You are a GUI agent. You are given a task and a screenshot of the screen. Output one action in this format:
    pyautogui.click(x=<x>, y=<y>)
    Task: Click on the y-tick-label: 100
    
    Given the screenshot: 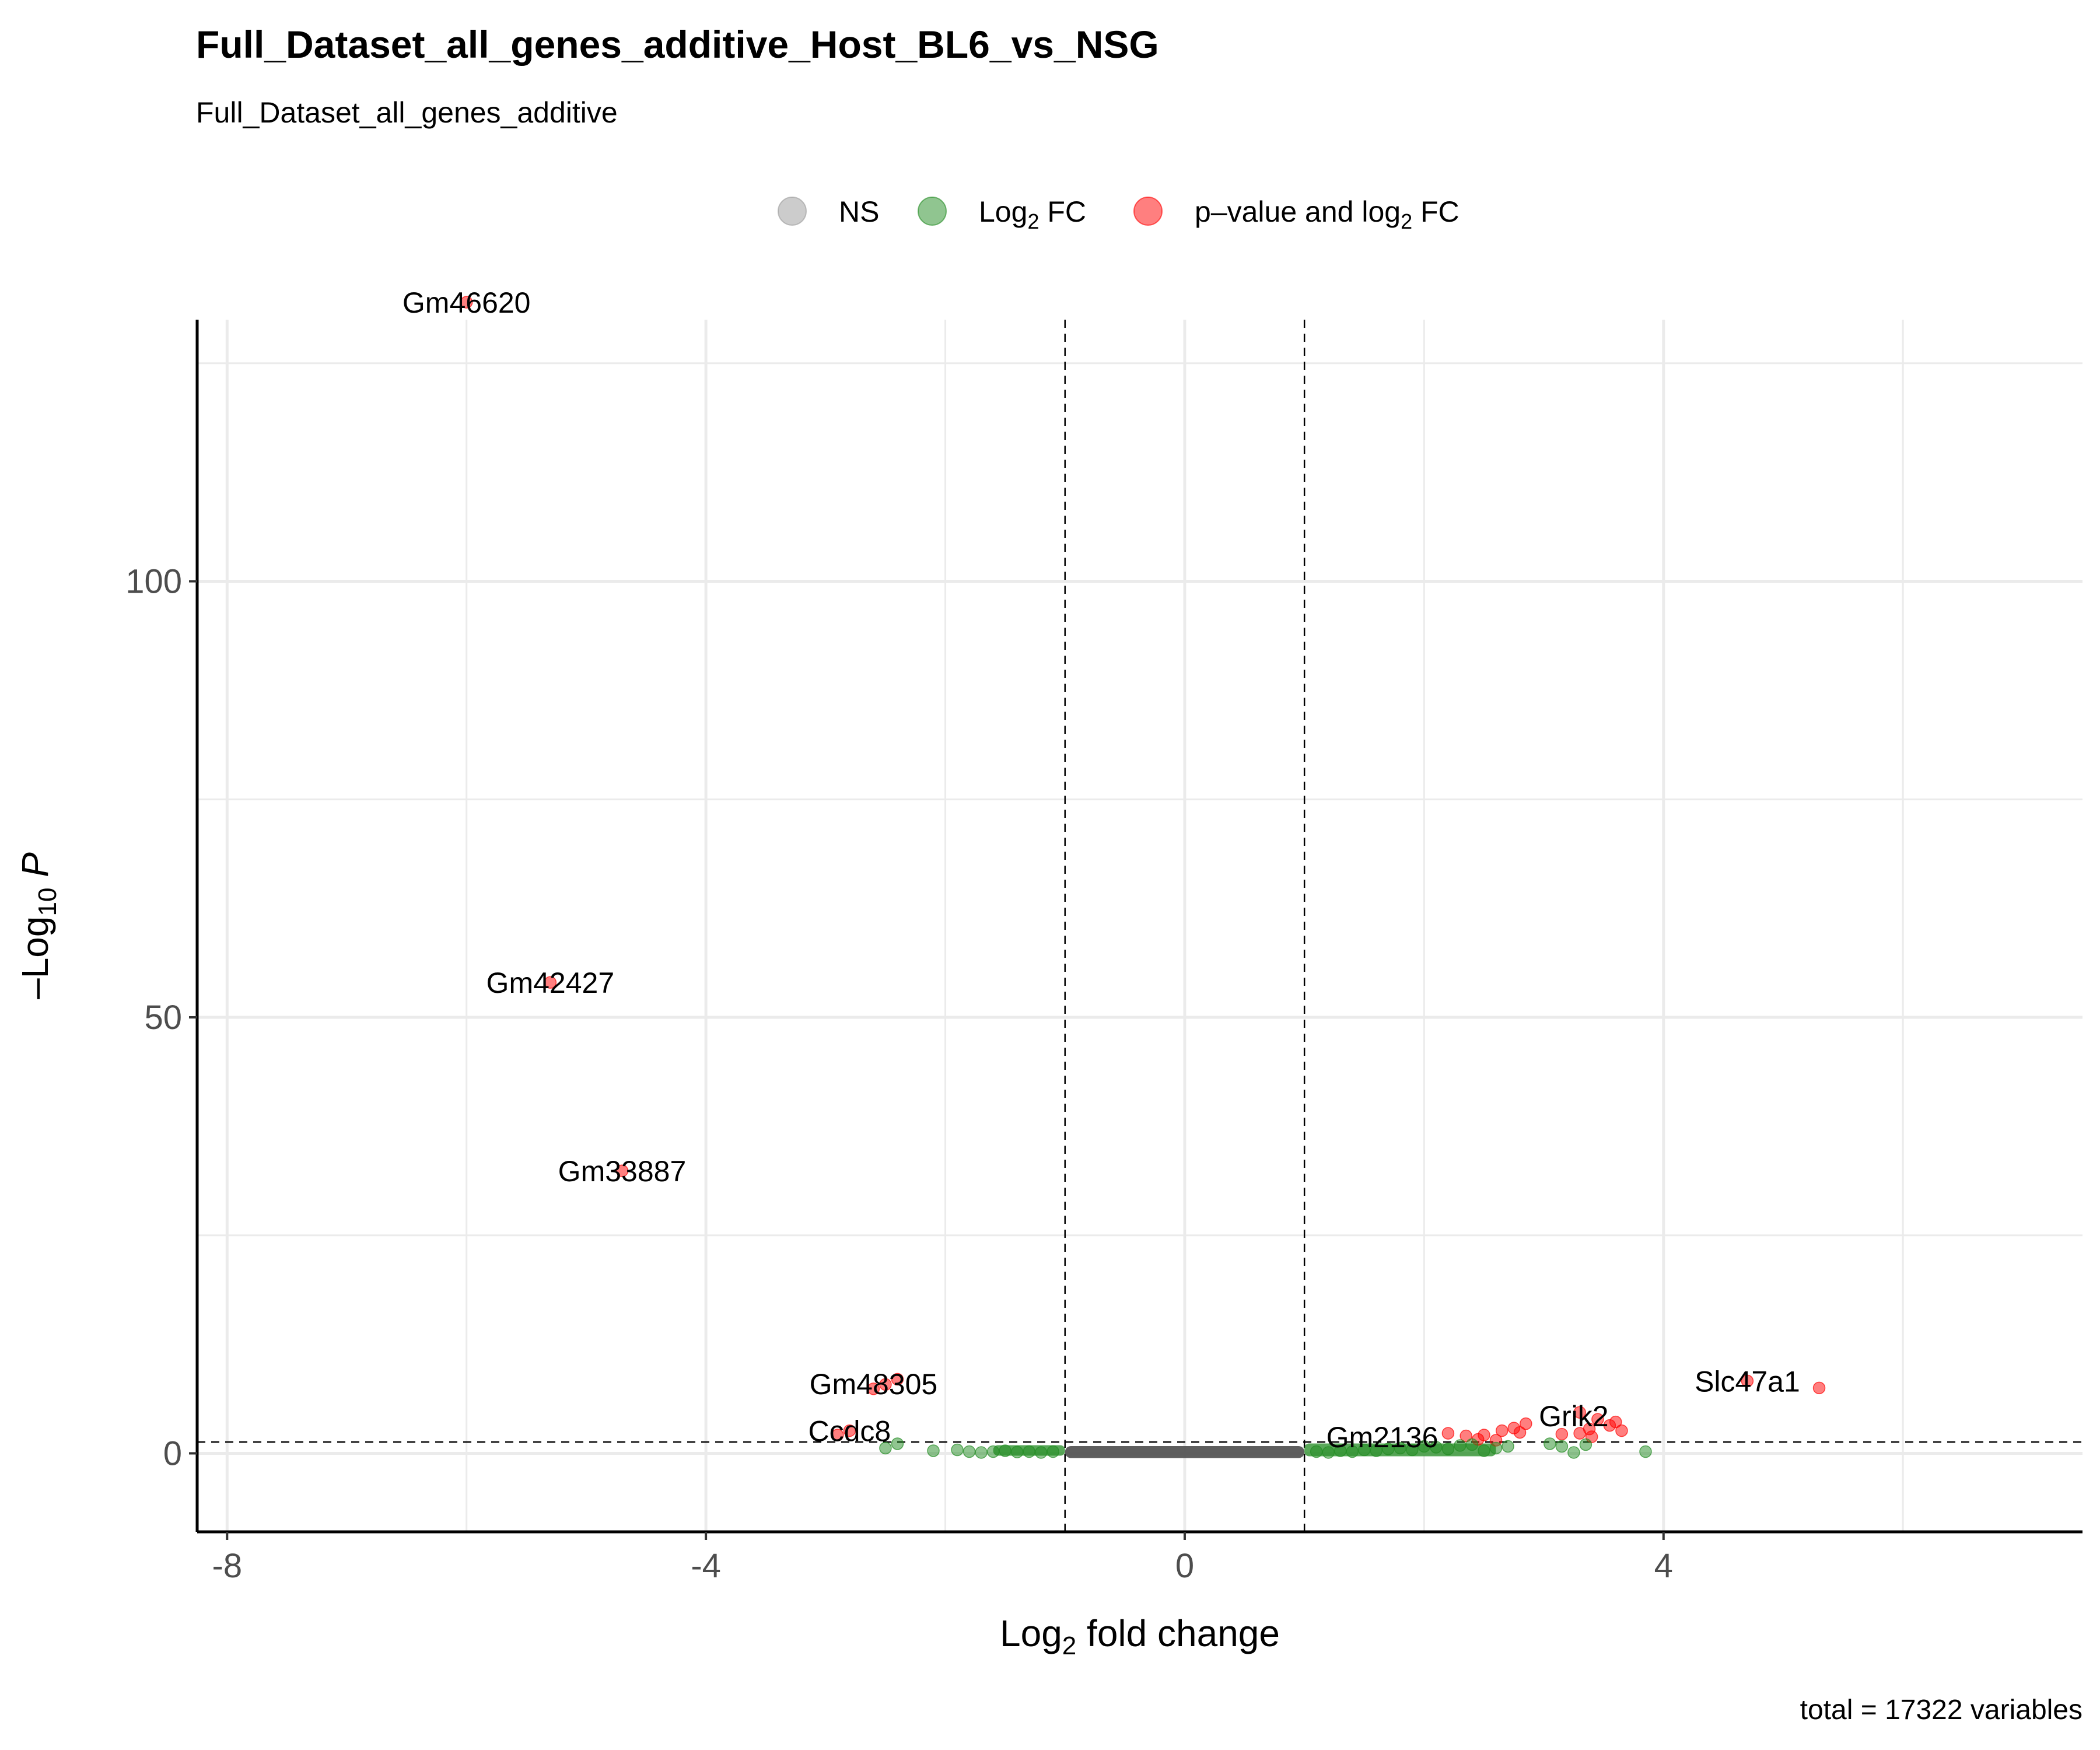 What is the action you would take?
    pyautogui.click(x=153, y=581)
    